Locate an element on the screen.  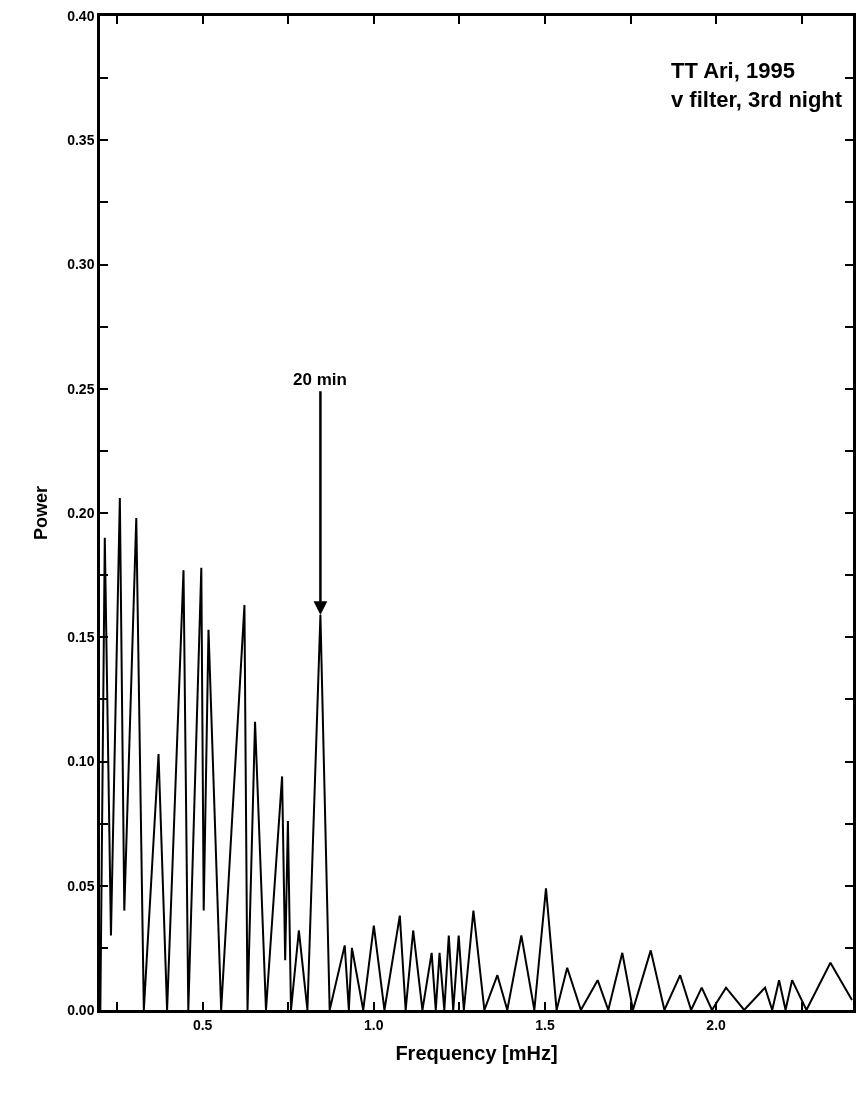
x-tick-label: 1.0 is located at coordinates (374, 1024).